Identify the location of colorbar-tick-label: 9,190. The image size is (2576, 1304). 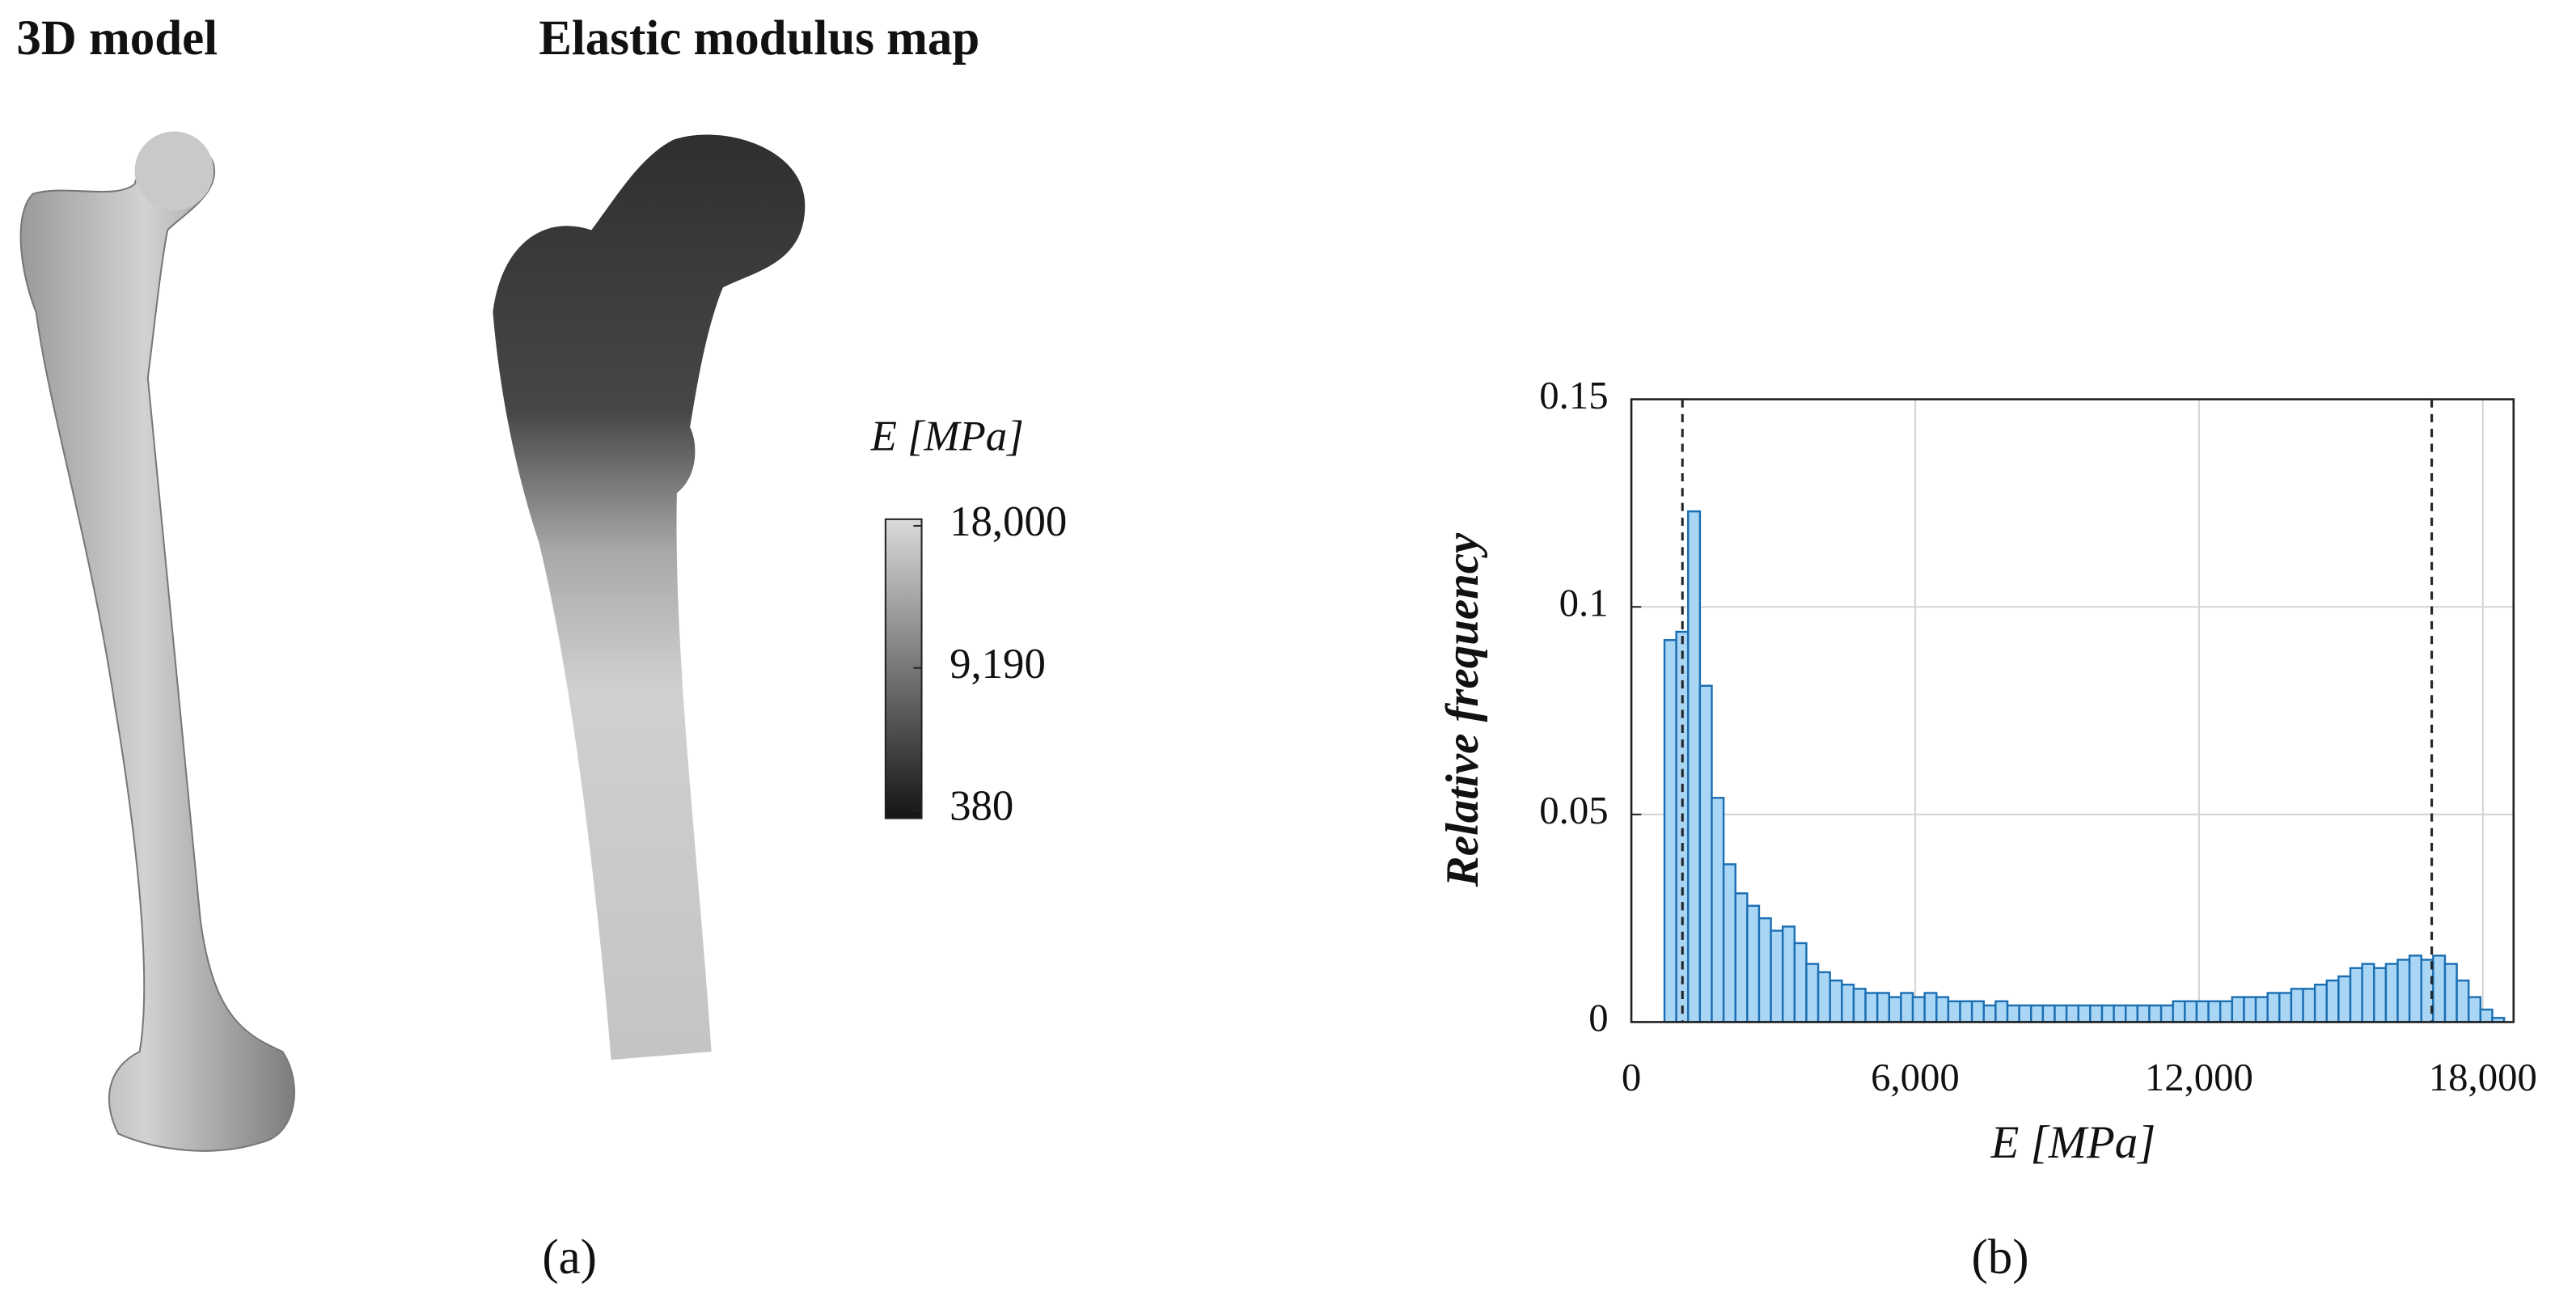
(998, 664).